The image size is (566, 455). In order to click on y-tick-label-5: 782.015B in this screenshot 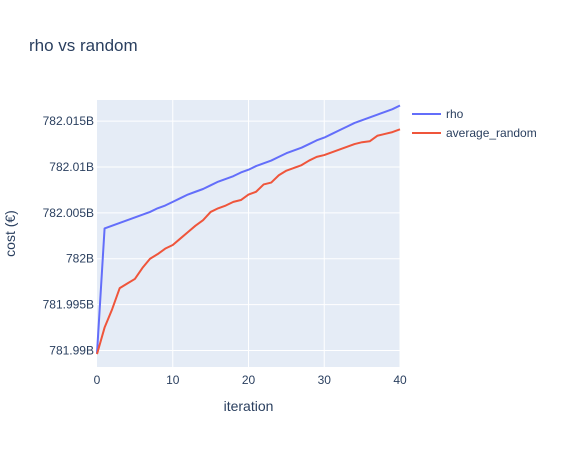, I will do `click(68, 121)`.